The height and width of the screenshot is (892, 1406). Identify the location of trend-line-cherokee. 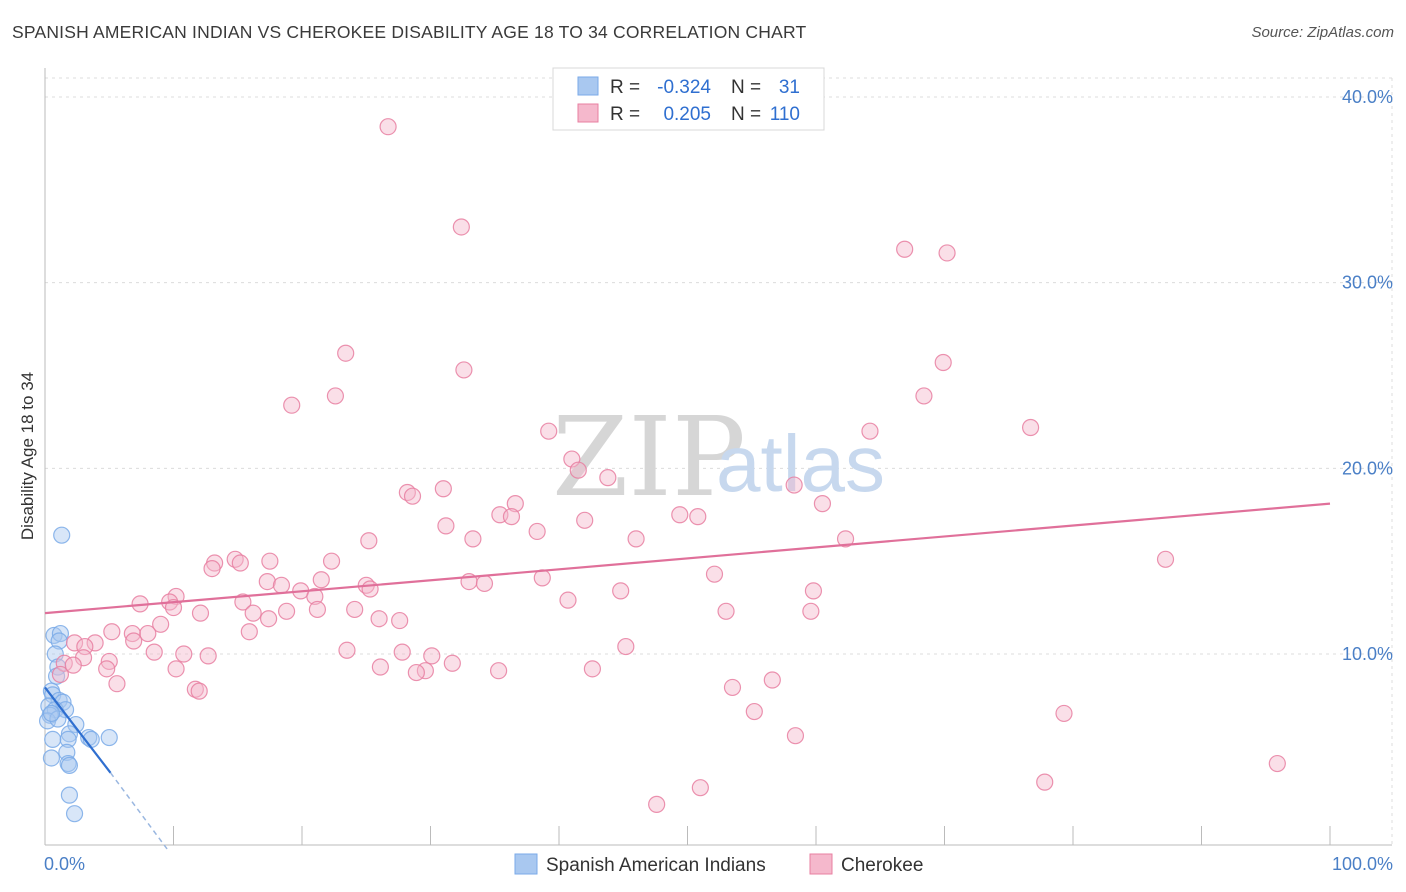
(687, 558).